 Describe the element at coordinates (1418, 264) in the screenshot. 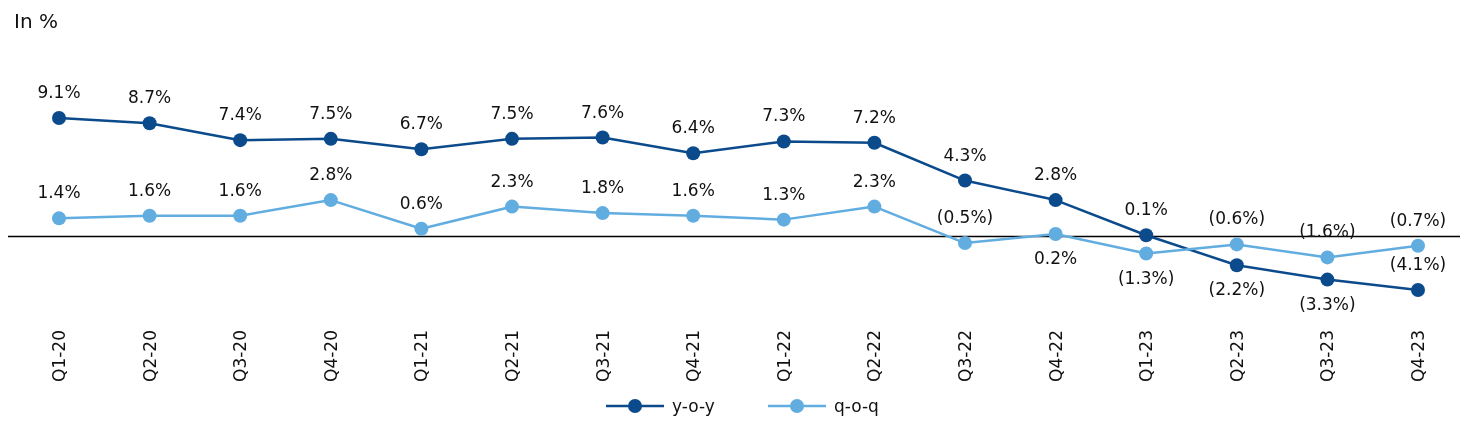

I see `data-label: (4.1%)` at that location.